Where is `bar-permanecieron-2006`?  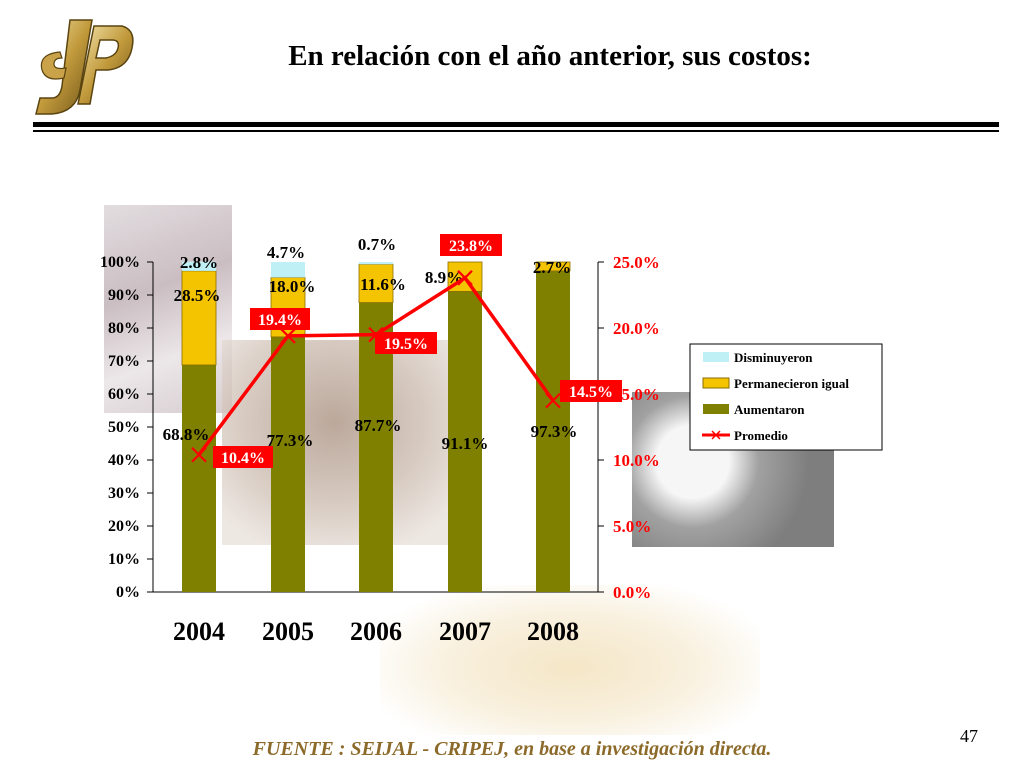
bar-permanecieron-2006 is located at coordinates (376, 283).